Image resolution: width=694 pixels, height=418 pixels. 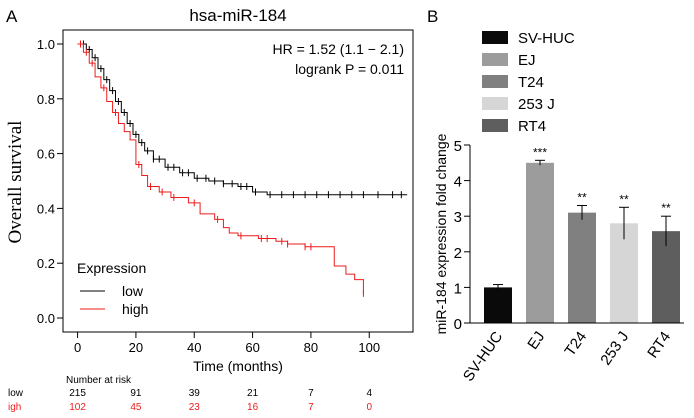 I want to click on risk-count-low: 21, so click(x=253, y=393).